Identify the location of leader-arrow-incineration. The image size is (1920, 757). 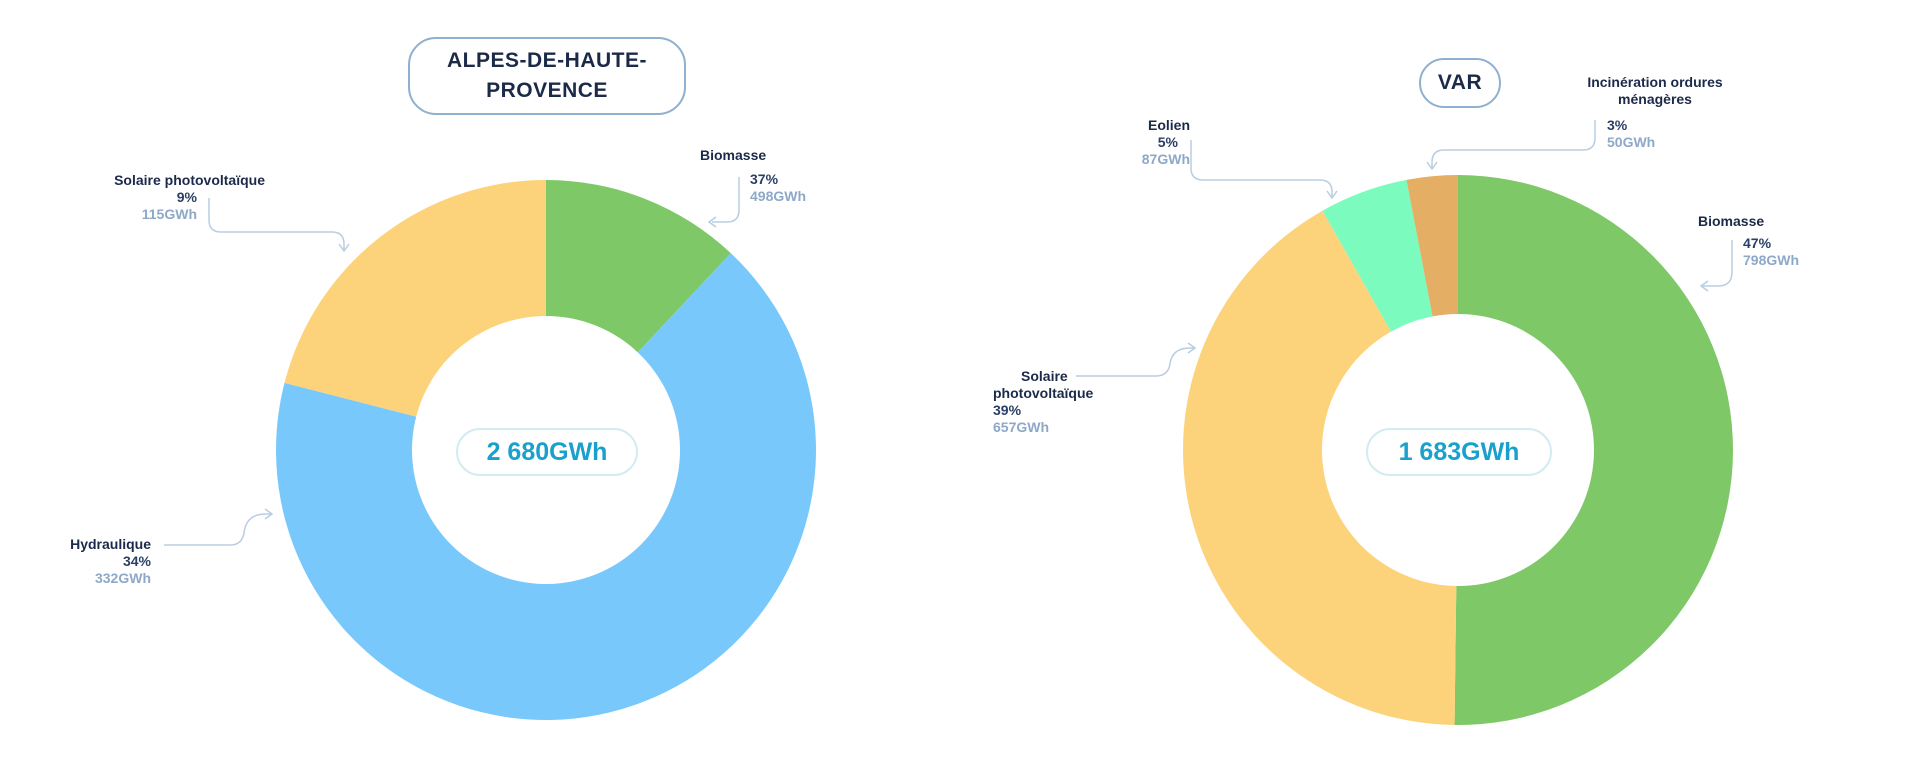
(1432, 166).